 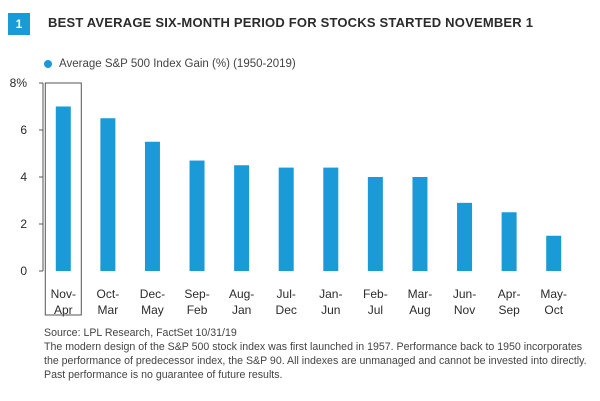 I want to click on x-tick-label: Jul-, so click(x=286, y=294).